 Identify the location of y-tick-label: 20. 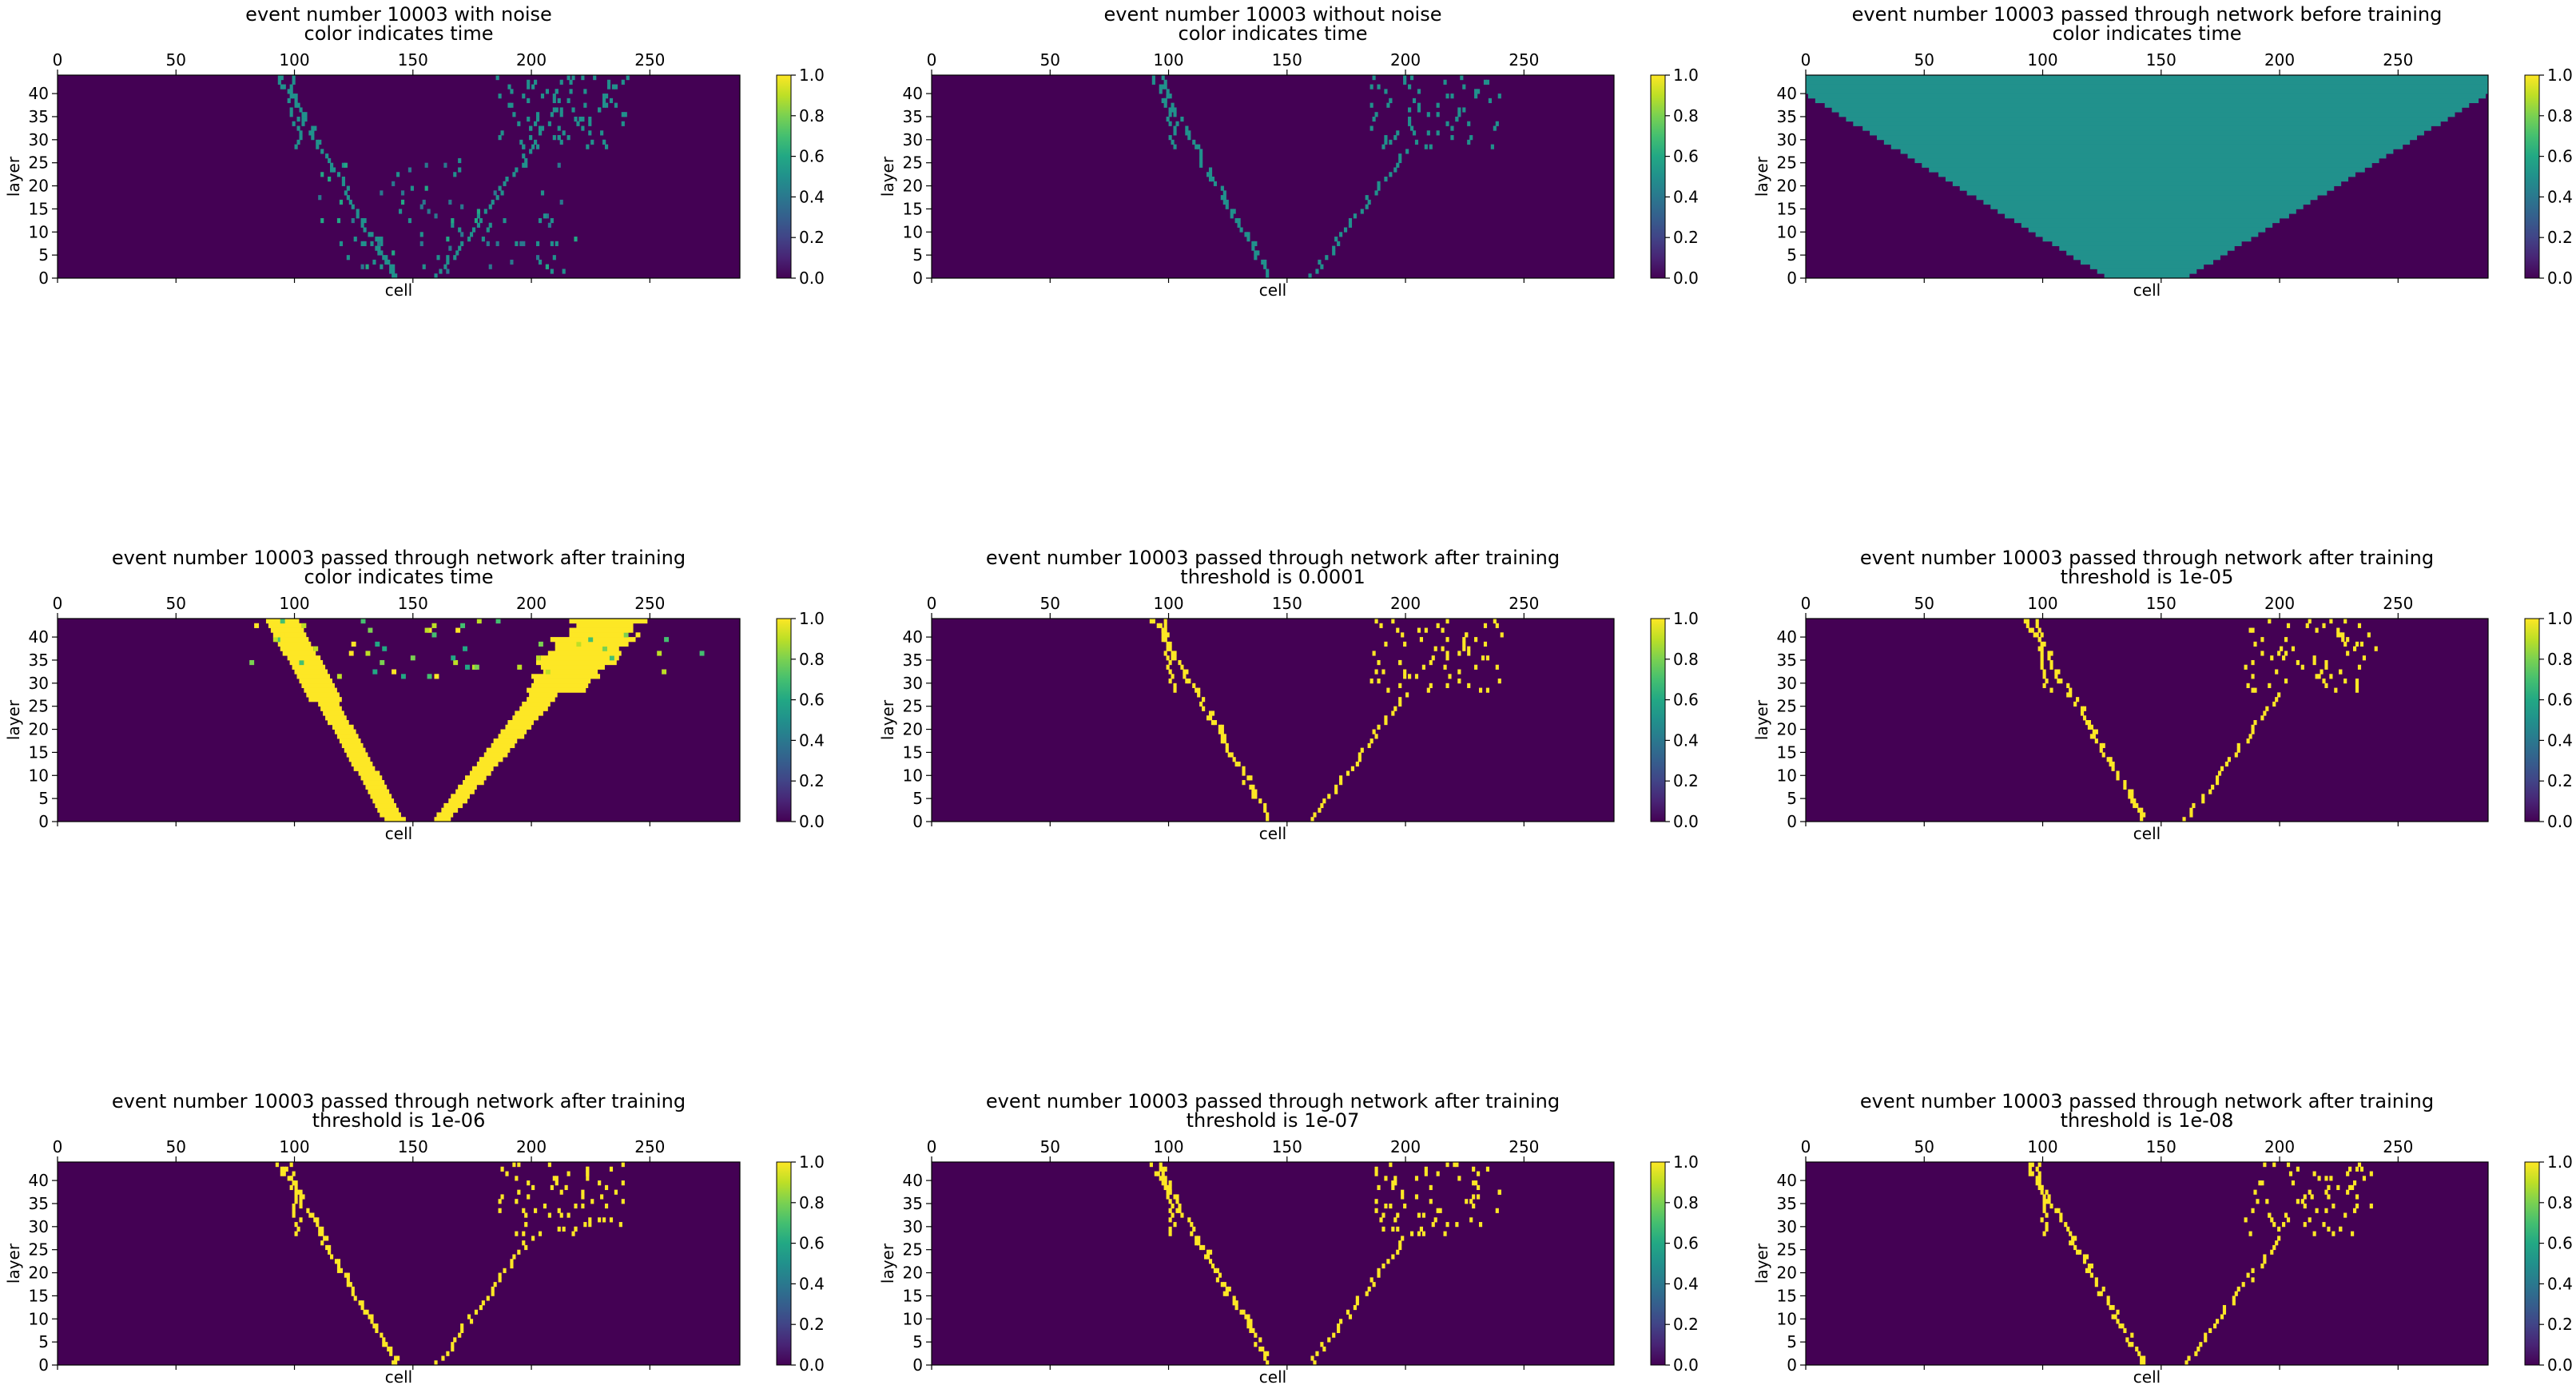
(1787, 186).